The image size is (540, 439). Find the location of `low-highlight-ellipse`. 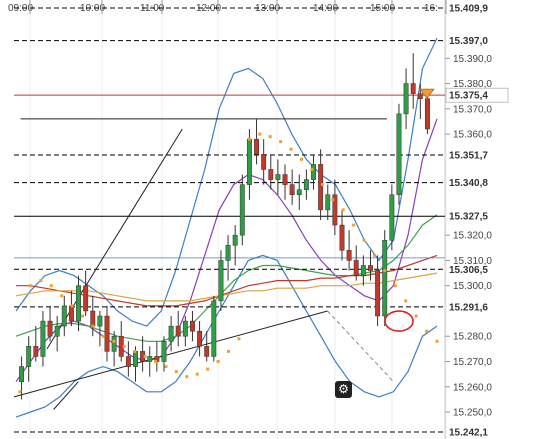

low-highlight-ellipse is located at coordinates (399, 321).